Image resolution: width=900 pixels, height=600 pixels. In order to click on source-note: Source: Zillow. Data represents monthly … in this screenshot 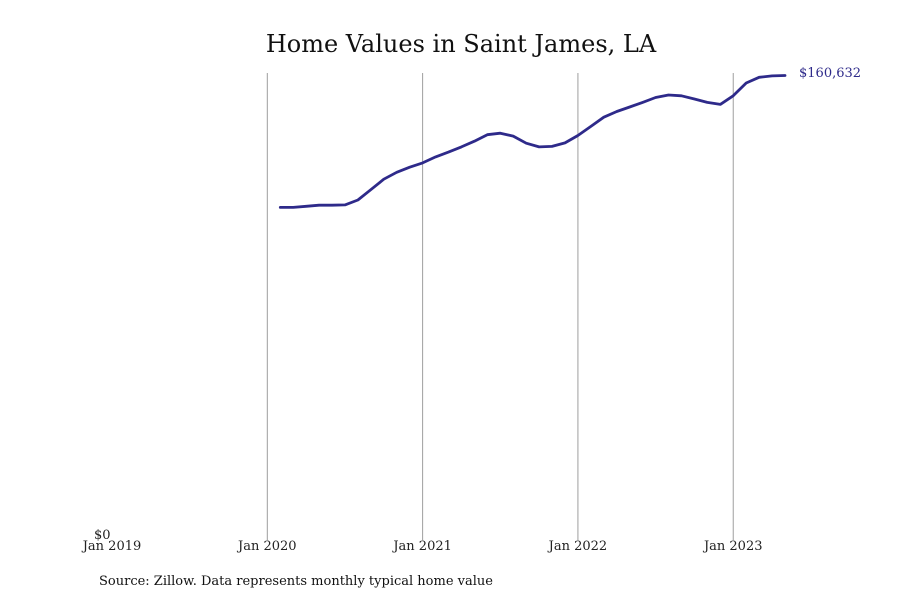, I will do `click(296, 581)`.